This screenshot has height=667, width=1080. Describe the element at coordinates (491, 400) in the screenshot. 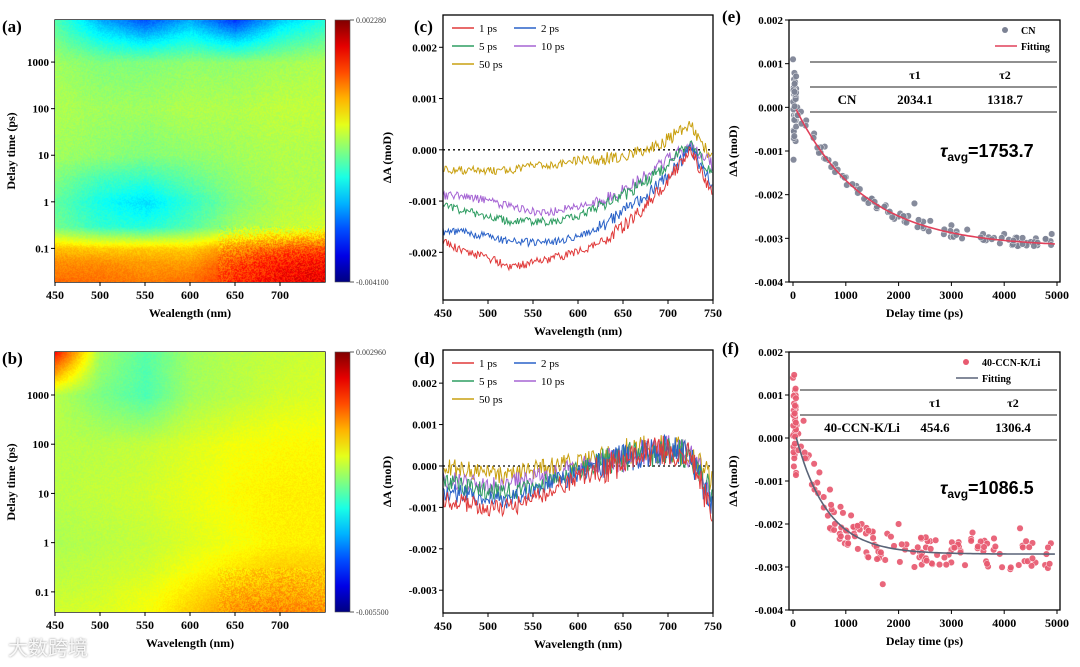

I see `legend-label: 50 ps` at that location.